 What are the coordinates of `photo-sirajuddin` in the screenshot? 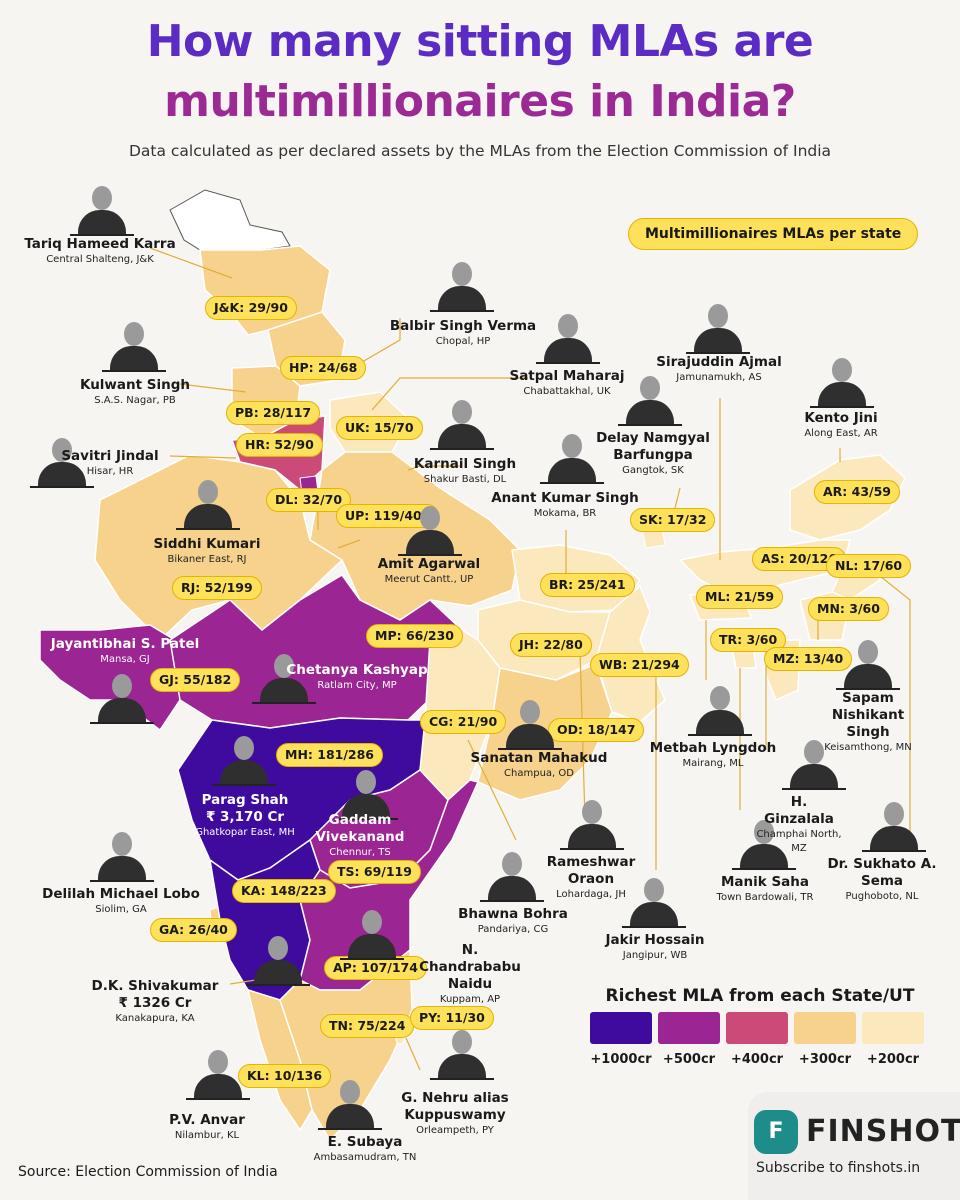 It's located at (718, 326).